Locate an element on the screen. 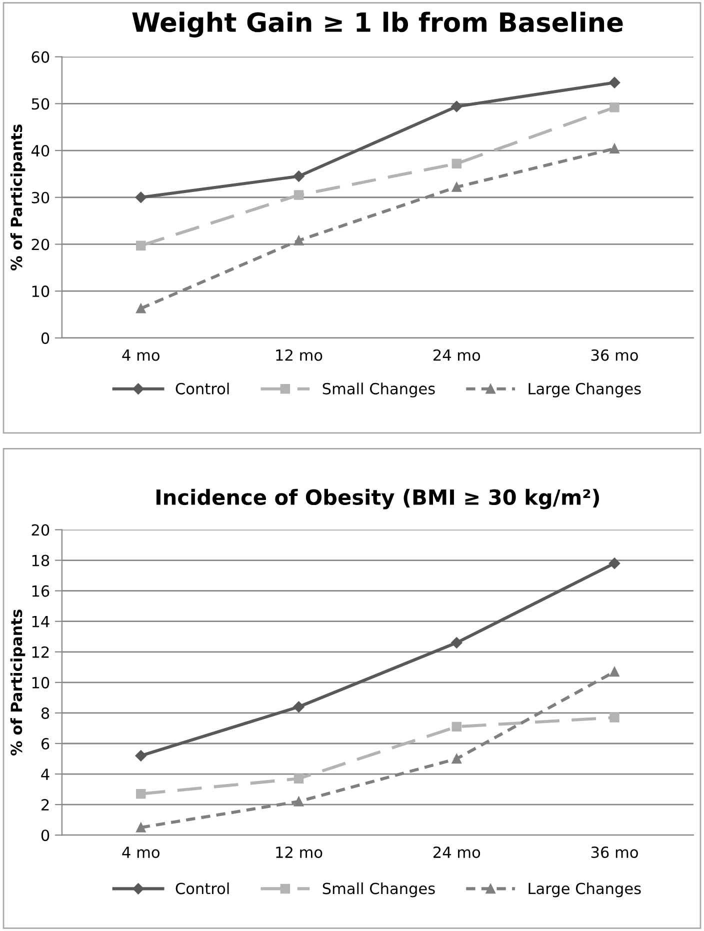 The image size is (704, 931). y-tick-label: 6 is located at coordinates (45, 744).